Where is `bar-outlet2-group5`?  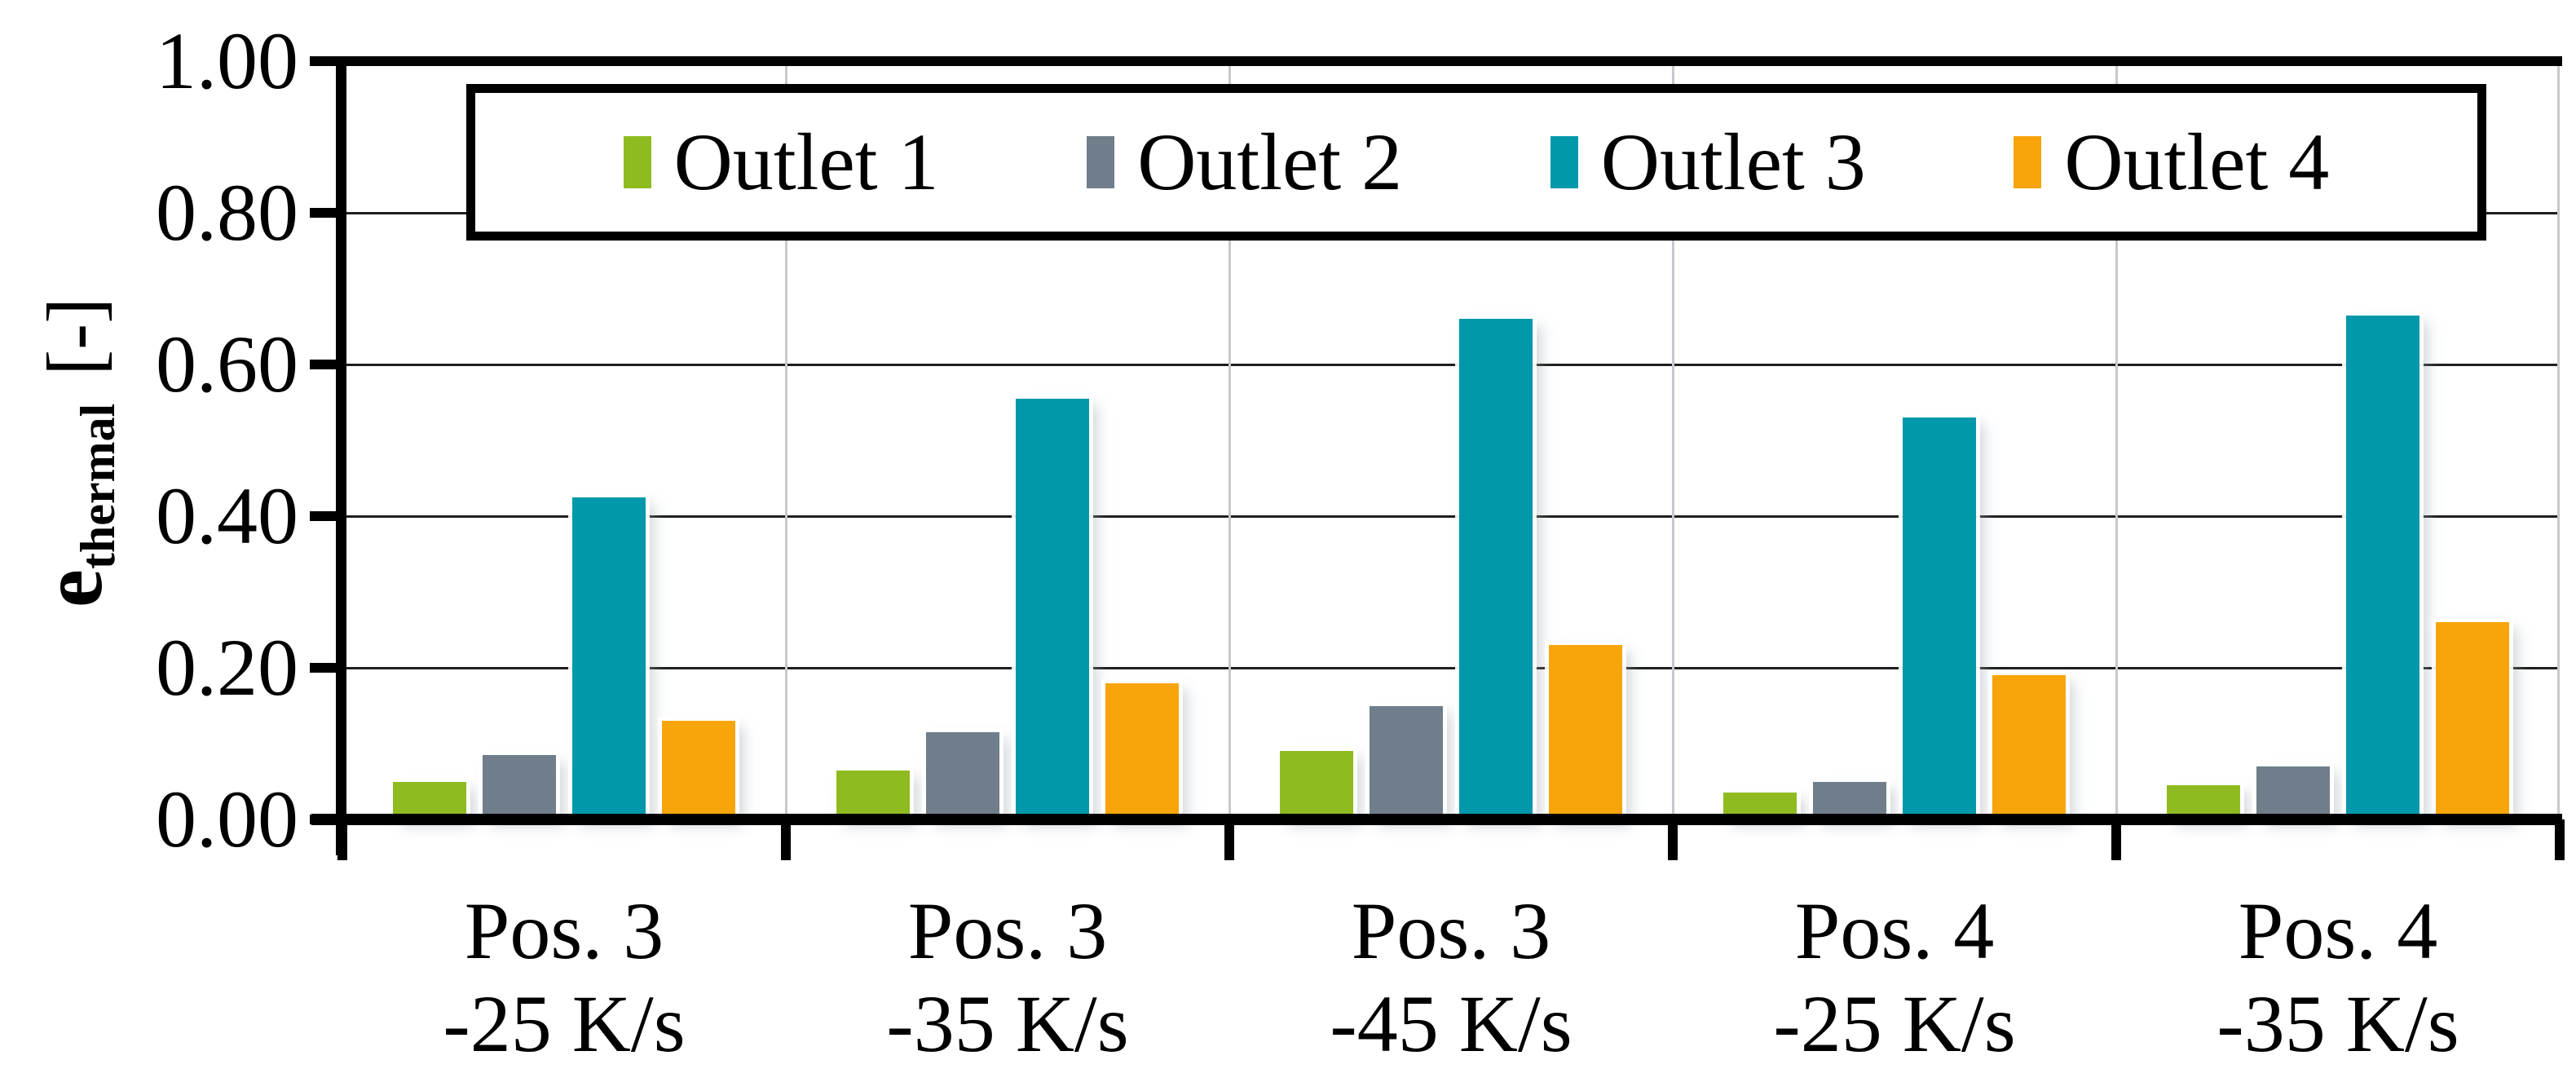
bar-outlet2-group5 is located at coordinates (2293, 792).